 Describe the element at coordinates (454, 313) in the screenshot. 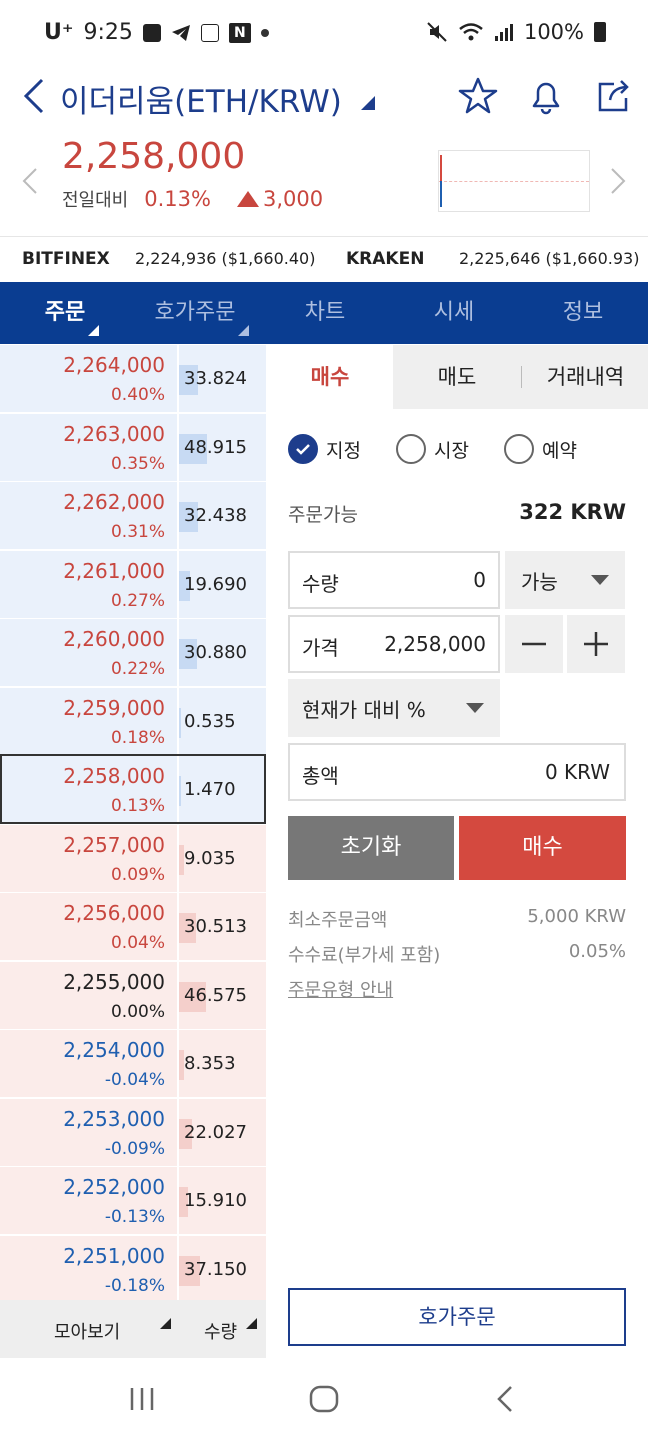

I see `tab-quotes: 시세` at that location.